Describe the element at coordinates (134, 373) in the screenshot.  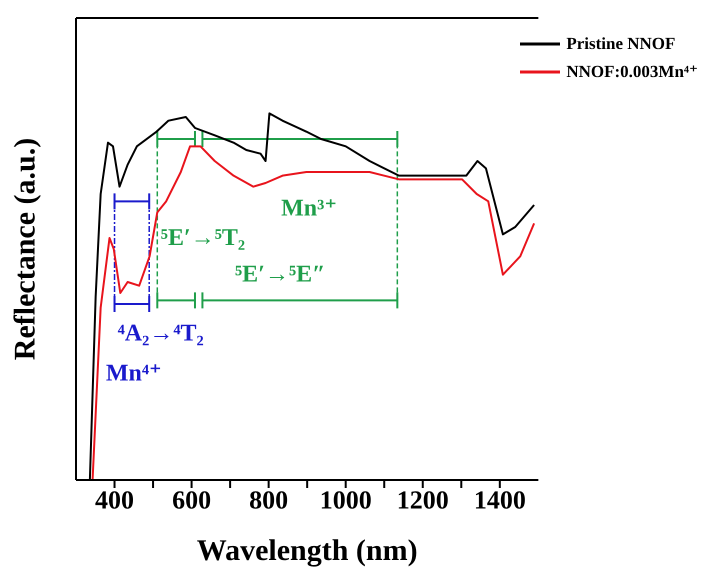
I see `annotation: Mn⁴⁺` at that location.